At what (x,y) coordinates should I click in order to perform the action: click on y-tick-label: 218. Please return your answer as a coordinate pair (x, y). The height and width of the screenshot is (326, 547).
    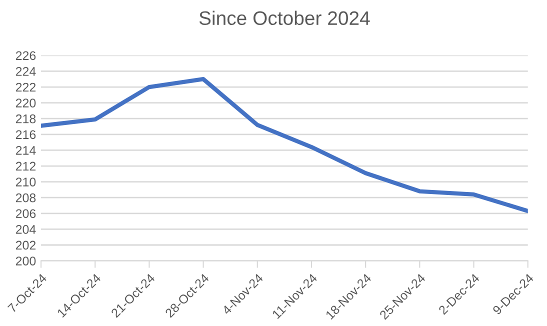
    Looking at the image, I should click on (26, 119).